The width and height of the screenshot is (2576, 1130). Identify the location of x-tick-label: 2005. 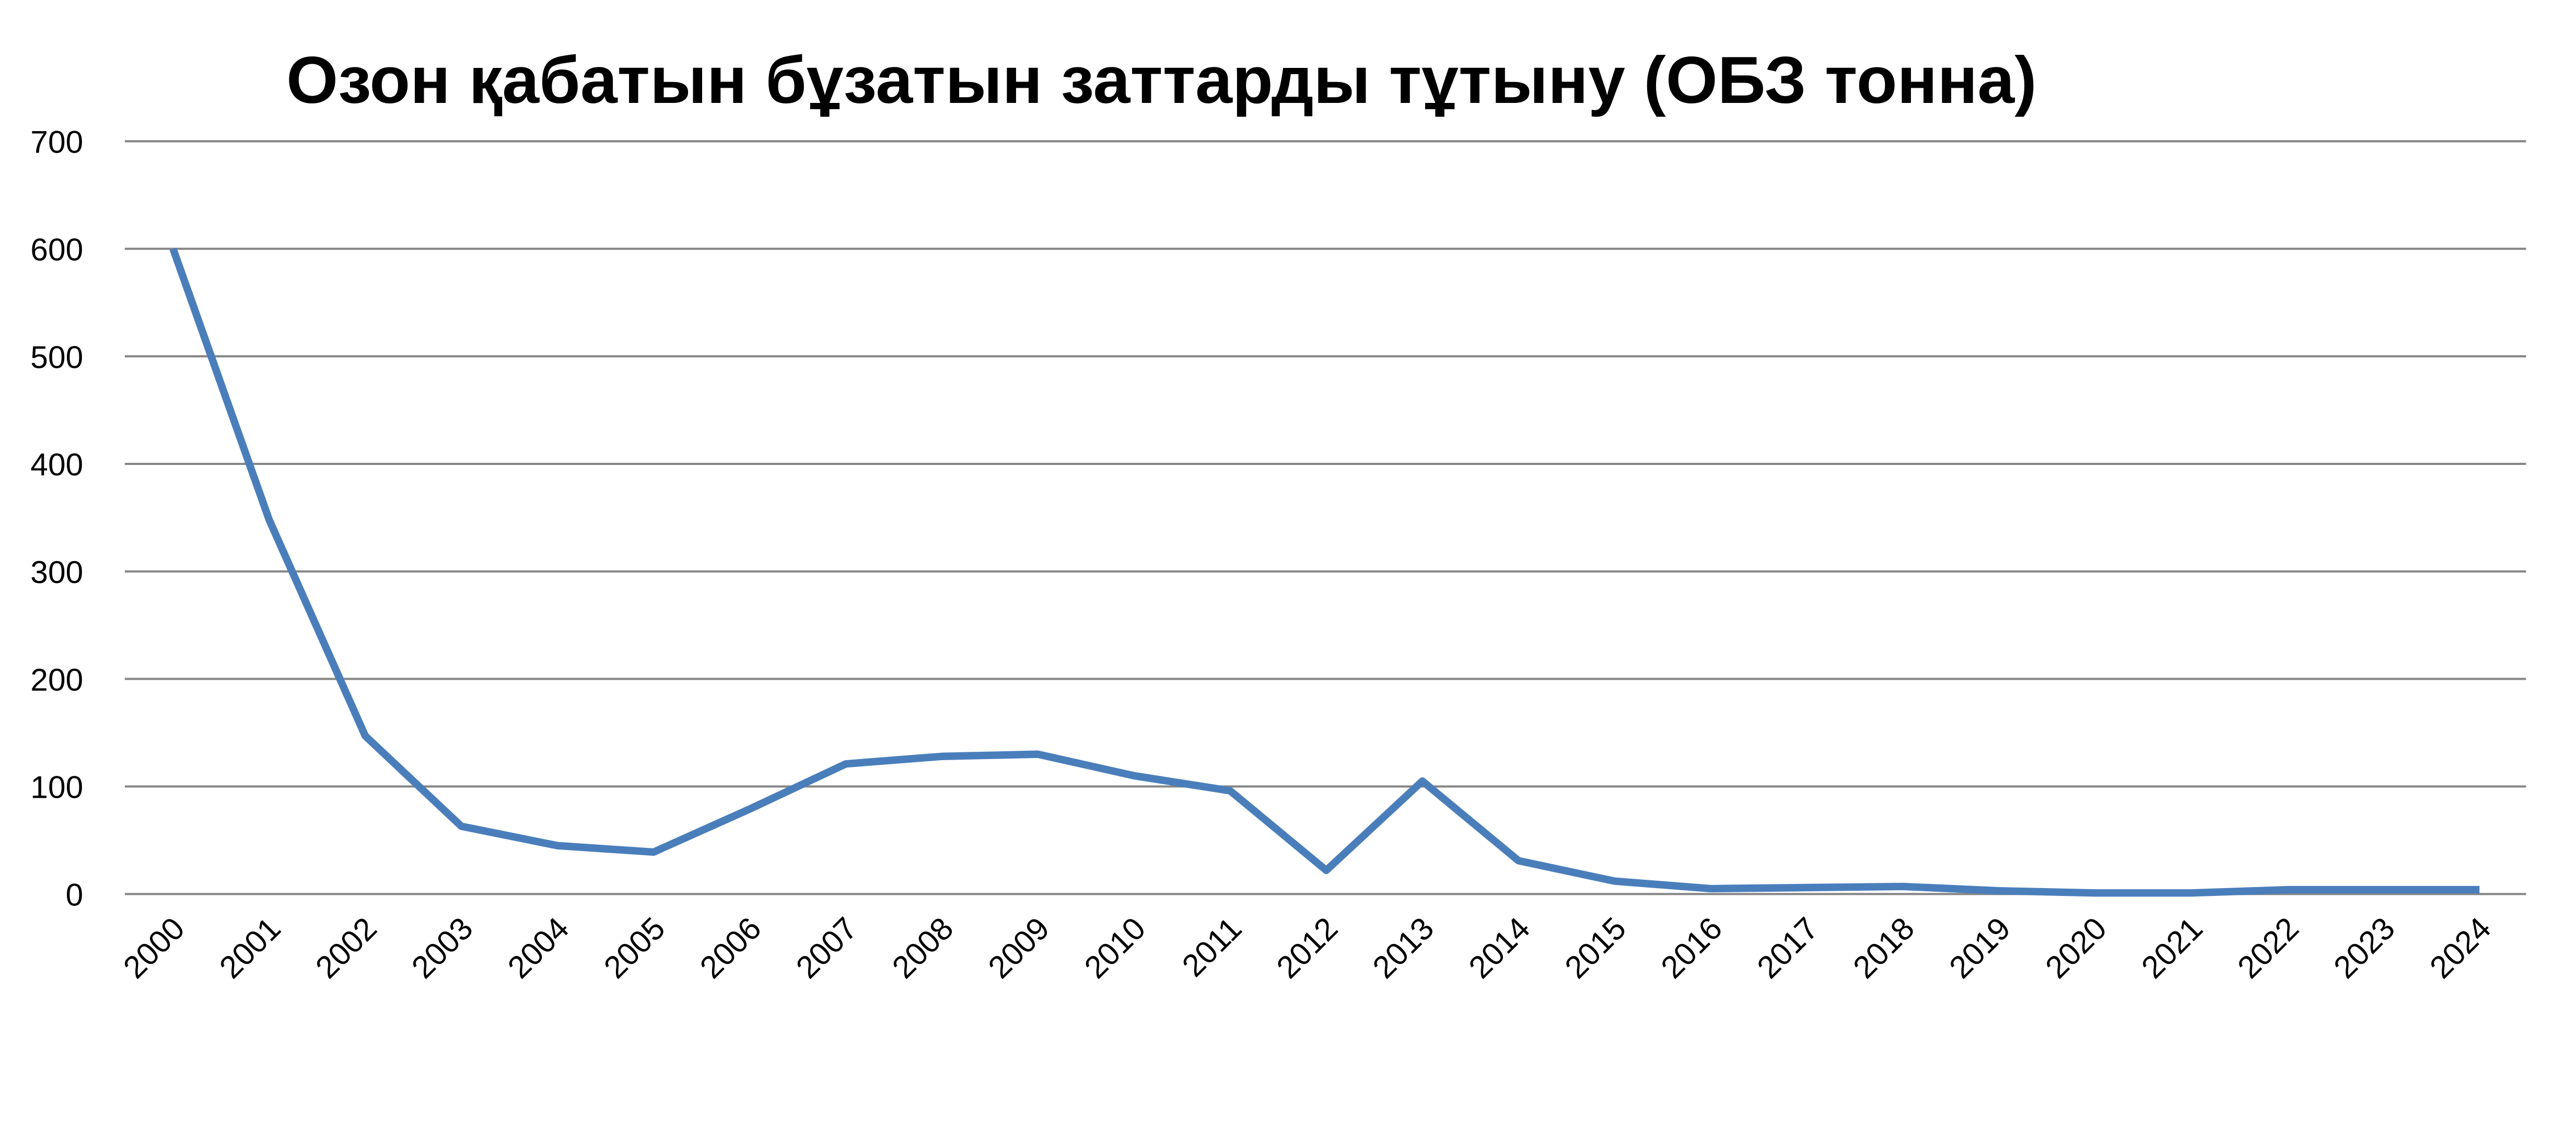
(634, 948).